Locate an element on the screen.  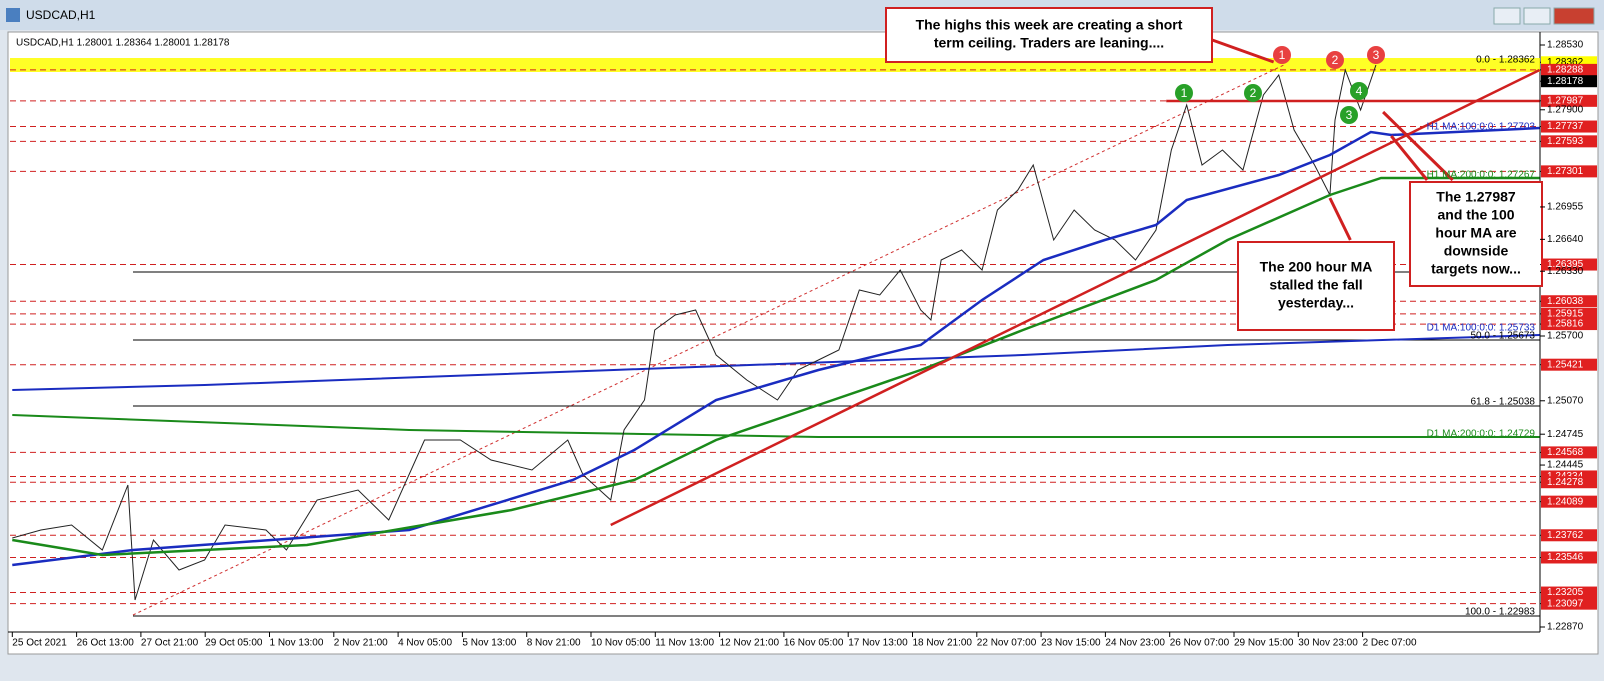
price-label: 1.27987 is located at coordinates (1565, 100).